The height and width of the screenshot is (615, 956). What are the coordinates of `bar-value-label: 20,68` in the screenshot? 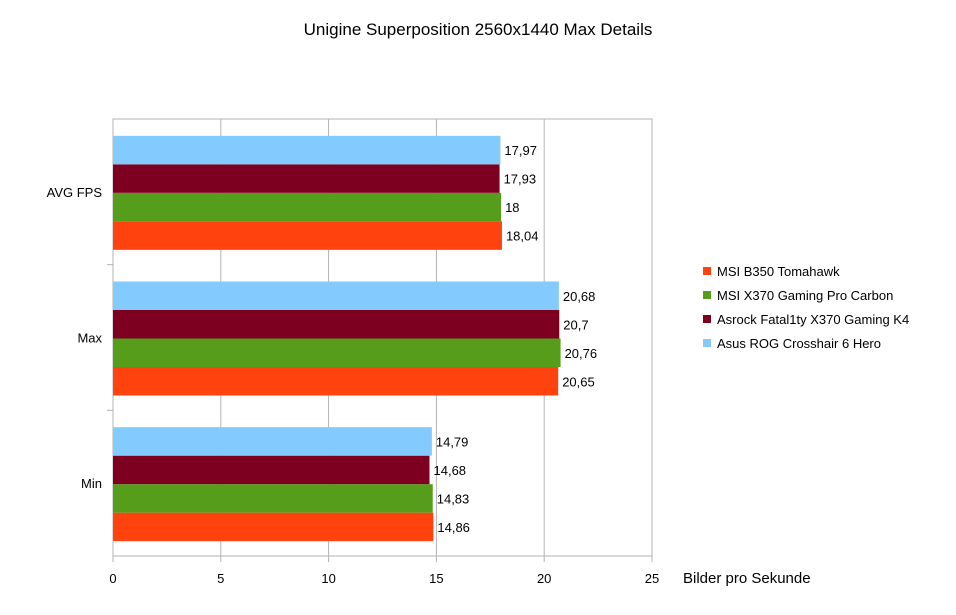 It's located at (579, 296).